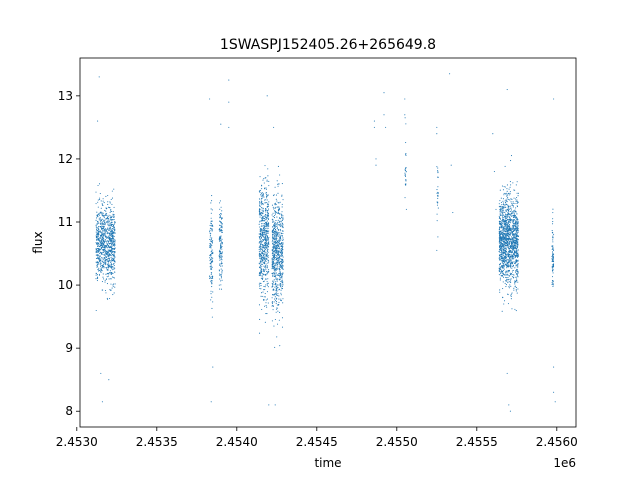  What do you see at coordinates (237, 442) in the screenshot?
I see `x-tick-label: 2.4540` at bounding box center [237, 442].